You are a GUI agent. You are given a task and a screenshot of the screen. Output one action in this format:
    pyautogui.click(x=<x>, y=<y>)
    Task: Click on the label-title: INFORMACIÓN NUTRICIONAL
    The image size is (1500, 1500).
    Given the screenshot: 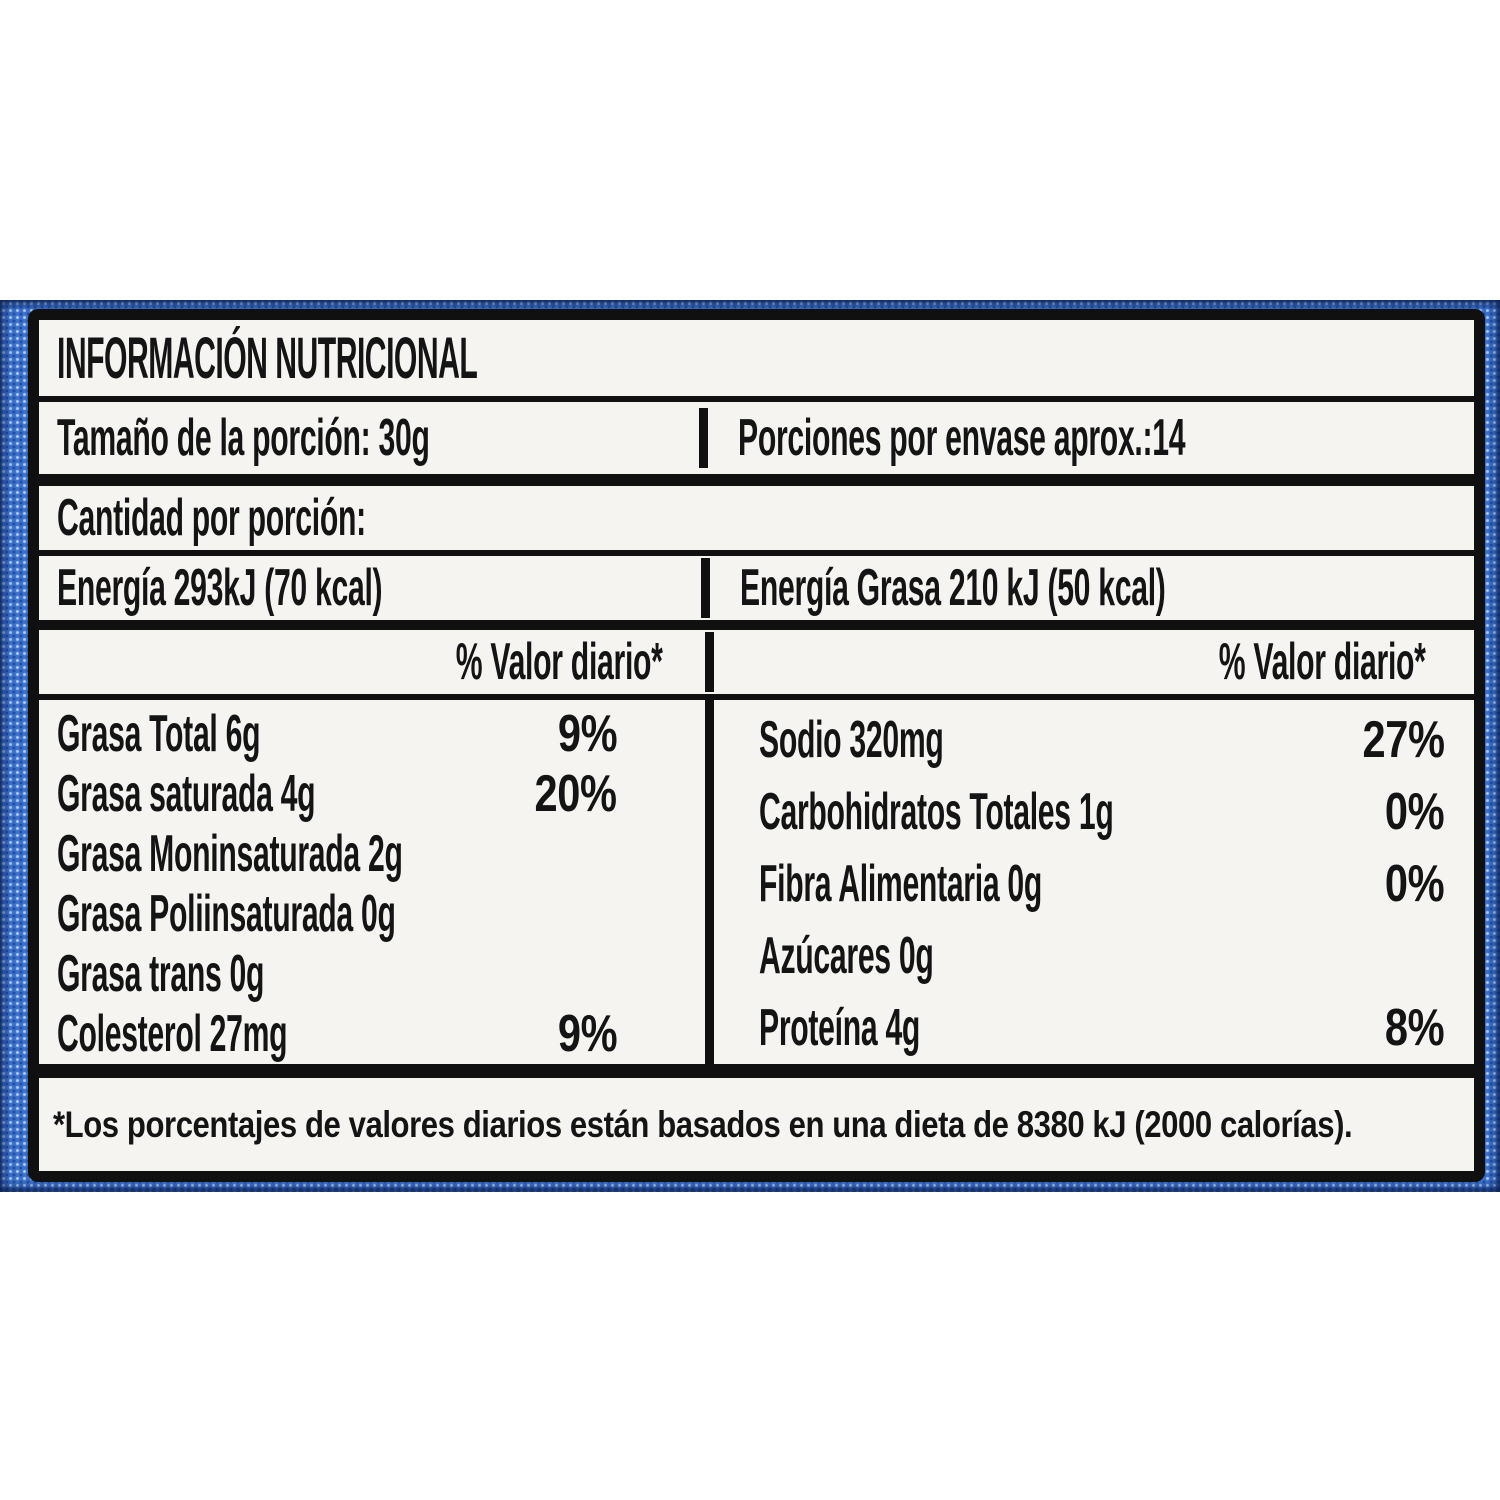 What is the action you would take?
    pyautogui.click(x=267, y=358)
    